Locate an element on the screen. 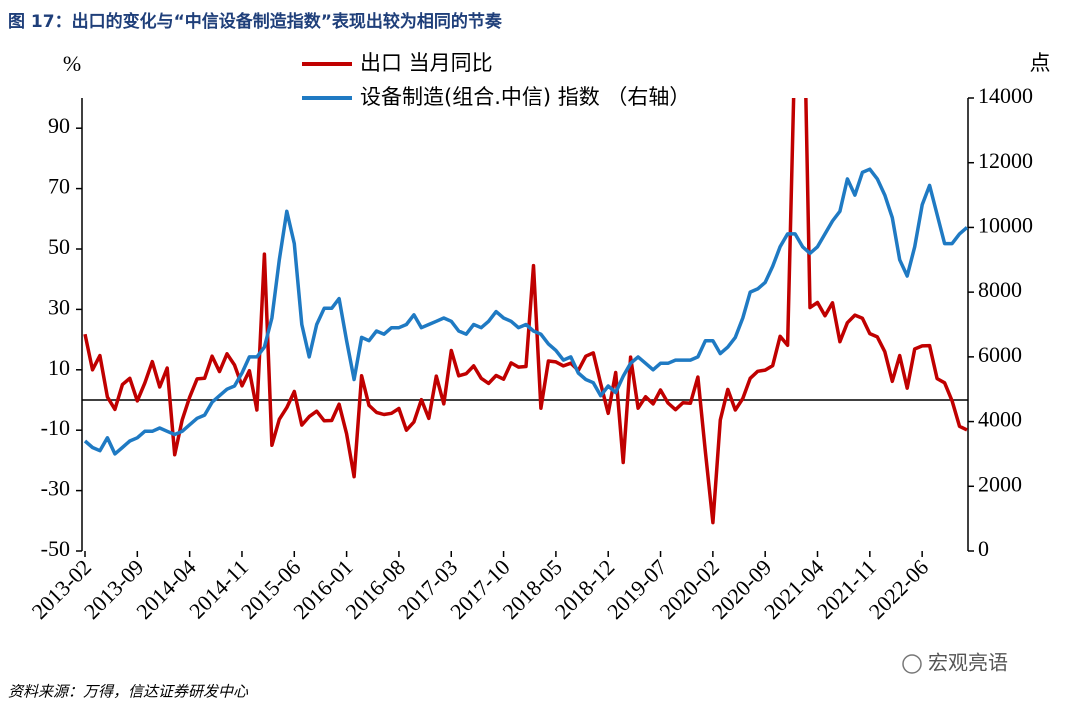  y2-tick-label: 14000 is located at coordinates (1005, 95).